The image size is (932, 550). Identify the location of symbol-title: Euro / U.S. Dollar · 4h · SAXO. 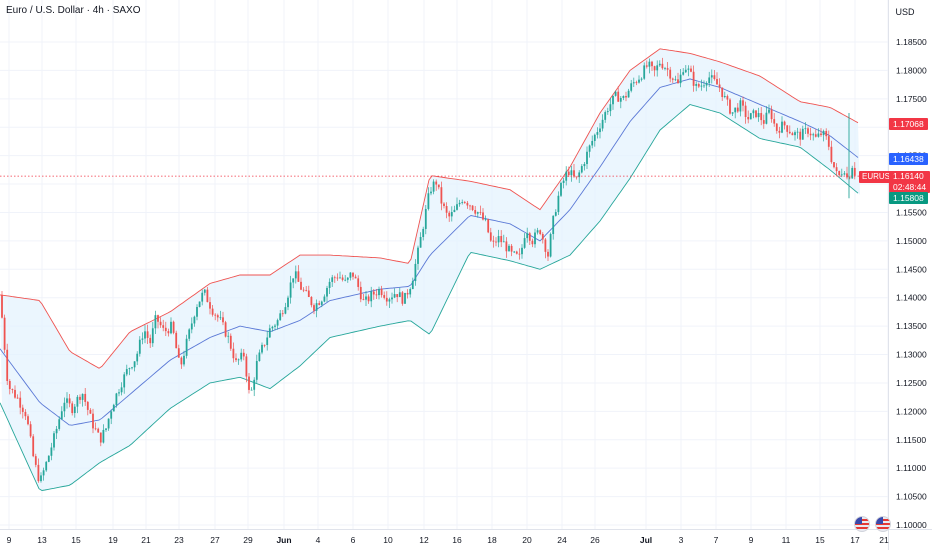
(73, 10).